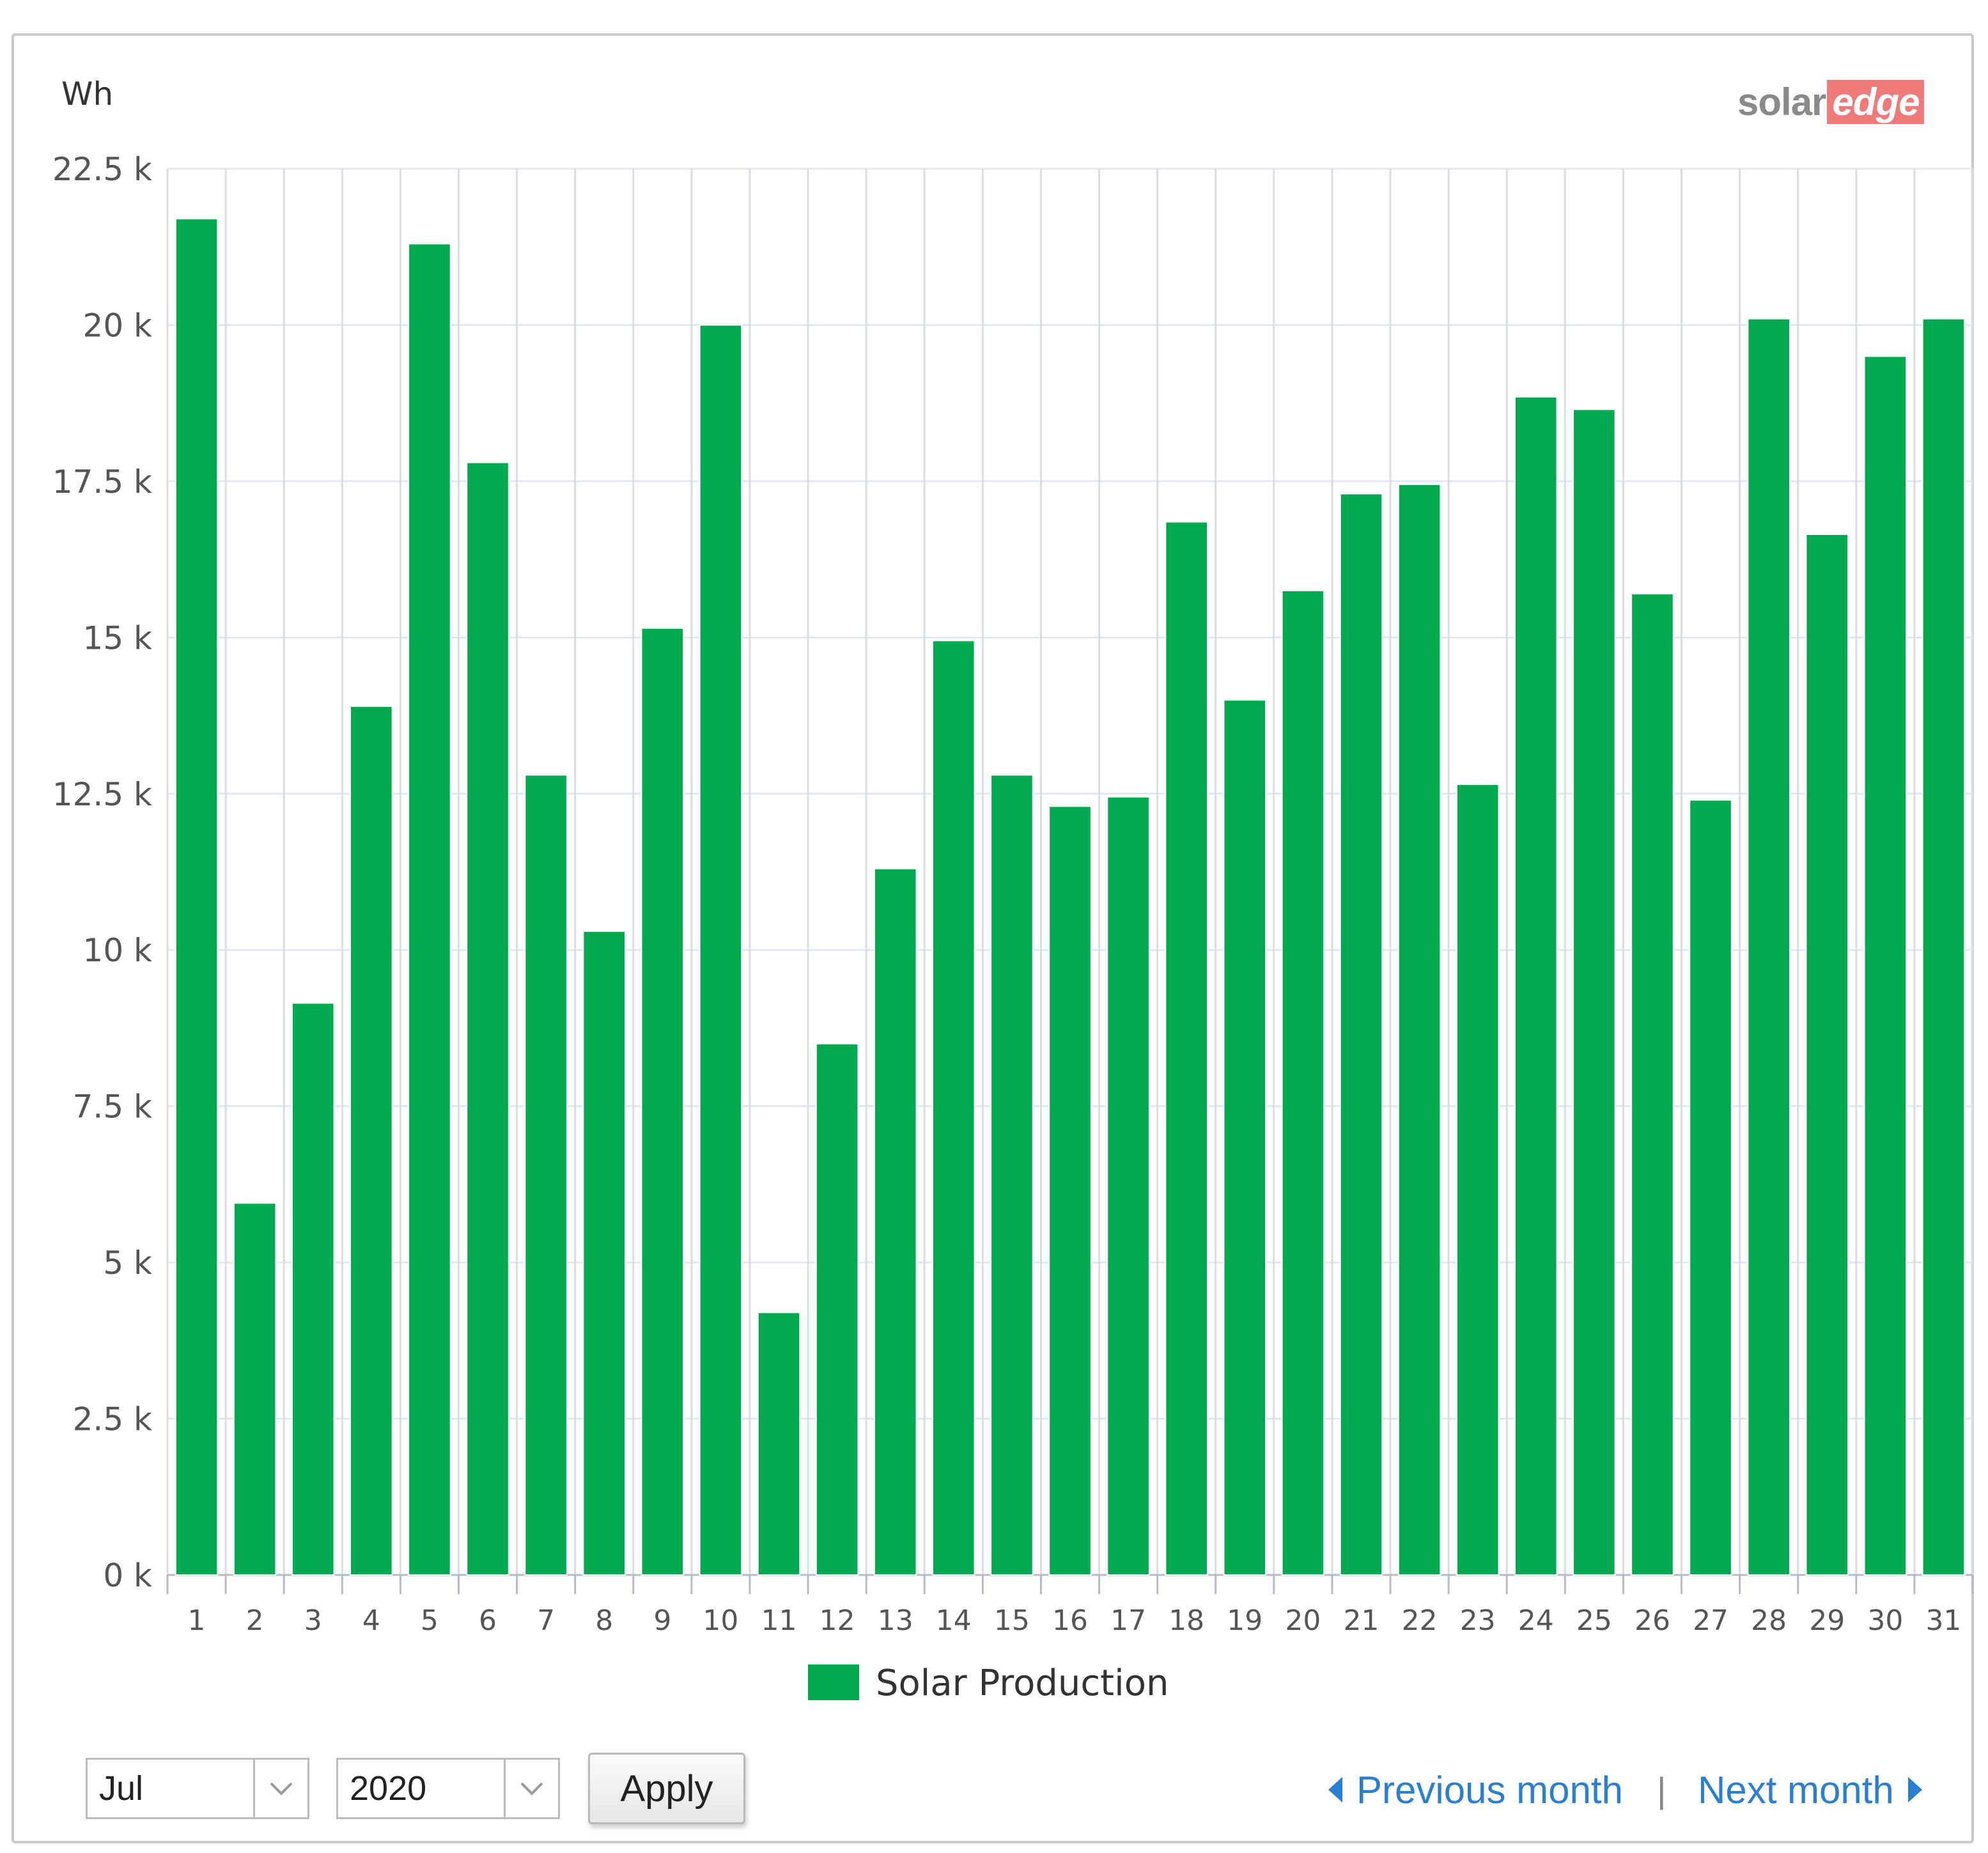  What do you see at coordinates (1361, 1620) in the screenshot?
I see `x-tick-label: 21` at bounding box center [1361, 1620].